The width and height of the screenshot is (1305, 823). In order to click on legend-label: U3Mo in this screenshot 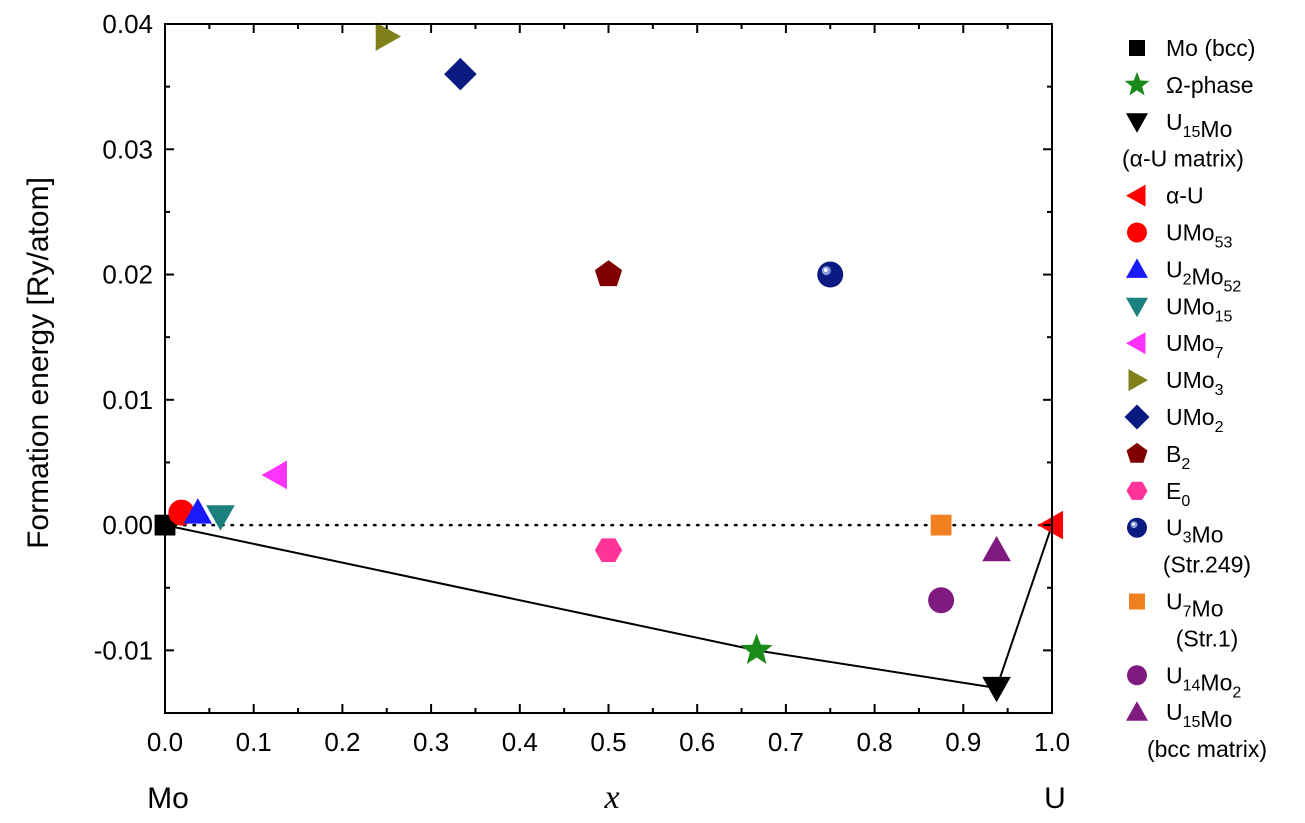, I will do `click(1194, 531)`.